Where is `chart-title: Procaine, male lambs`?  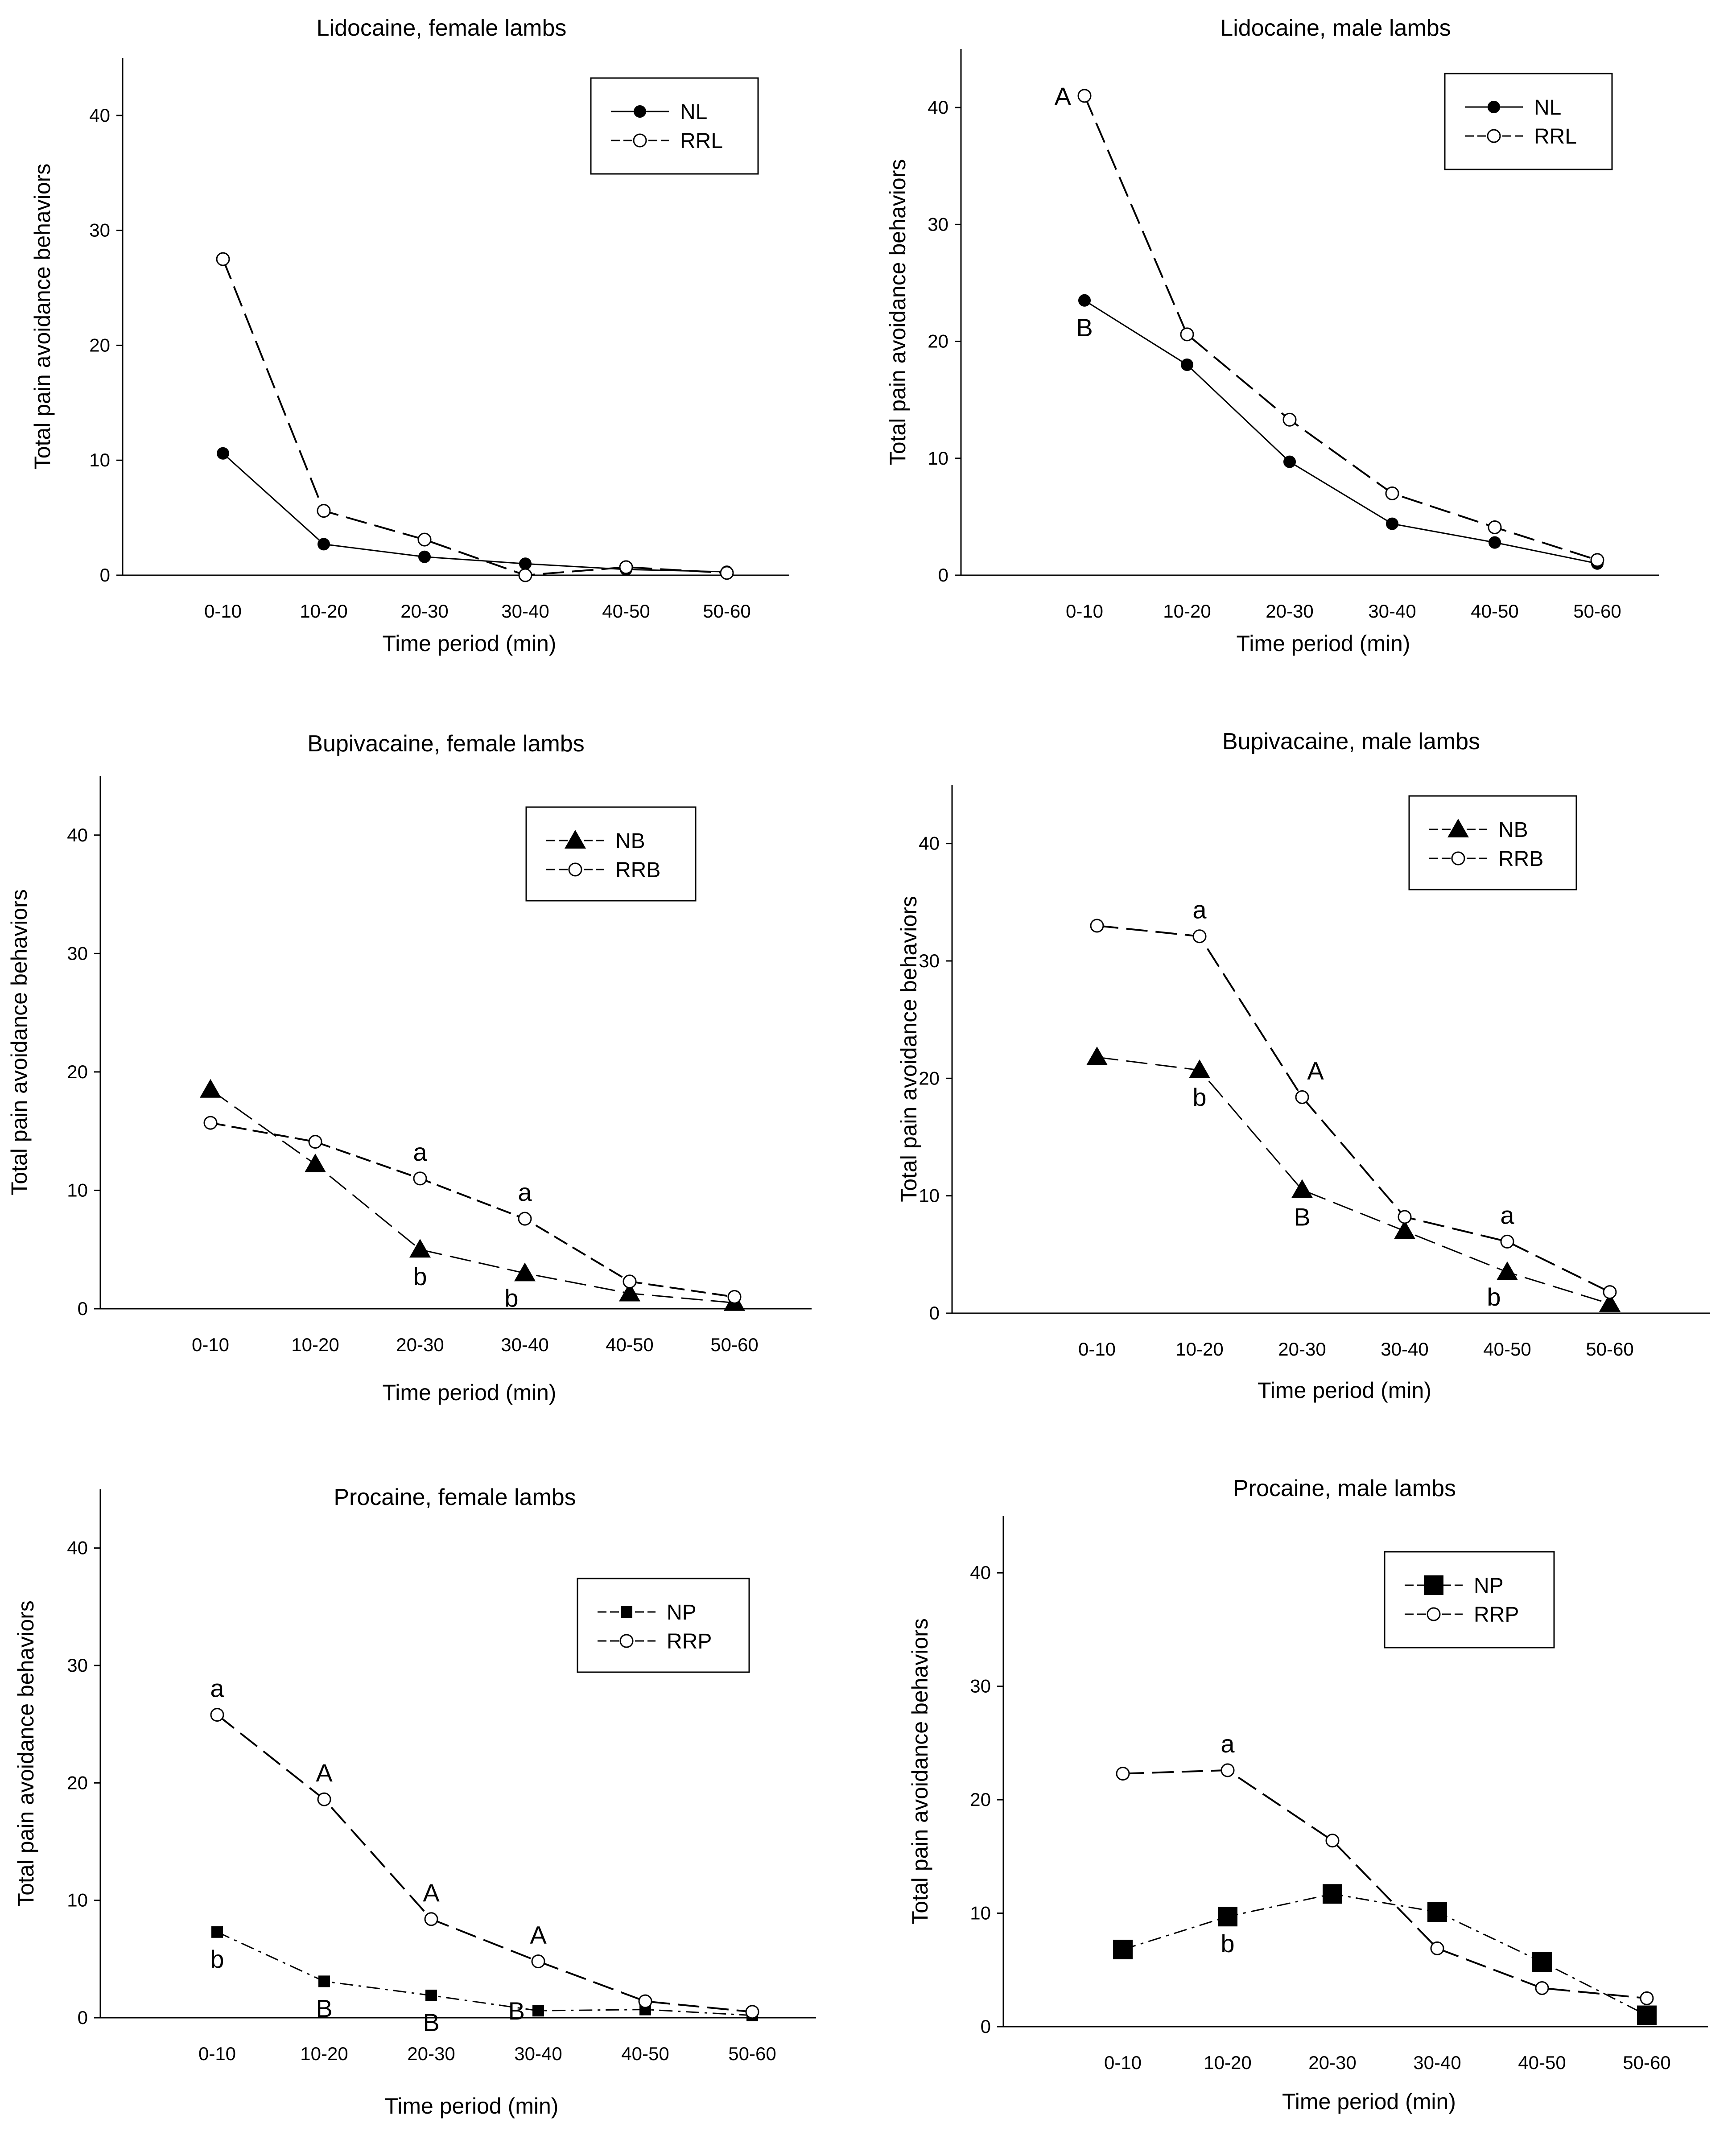 chart-title: Procaine, male lambs is located at coordinates (1344, 1488).